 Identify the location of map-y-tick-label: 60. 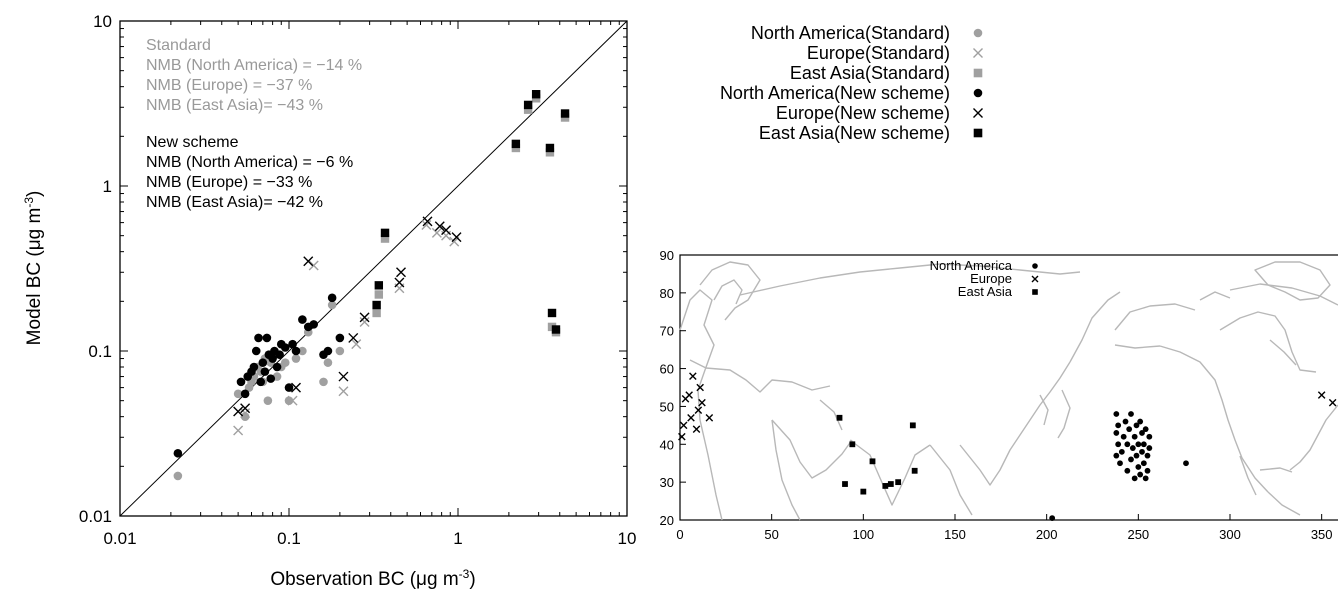
(667, 369).